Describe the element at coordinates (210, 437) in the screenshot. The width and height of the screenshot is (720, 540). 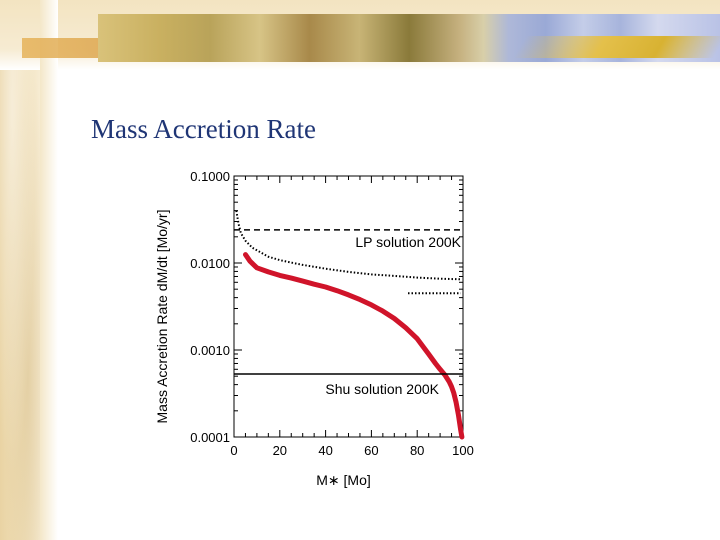
I see `y-tick-label: 0.0001` at that location.